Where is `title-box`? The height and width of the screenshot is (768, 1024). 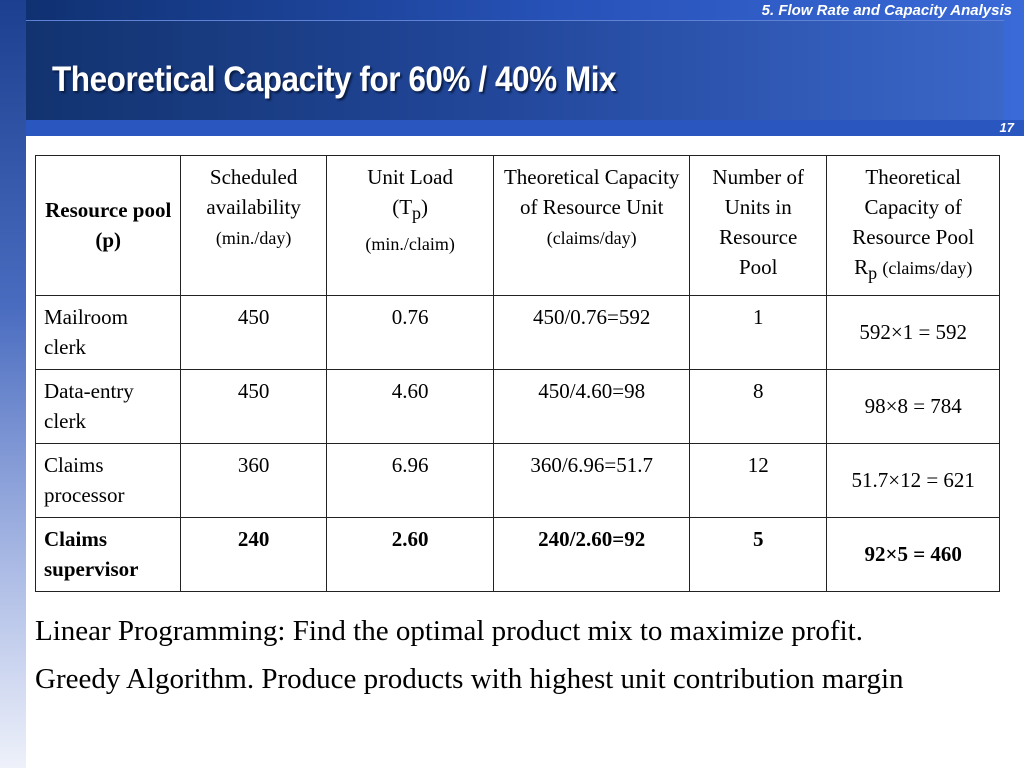 title-box is located at coordinates (515, 70).